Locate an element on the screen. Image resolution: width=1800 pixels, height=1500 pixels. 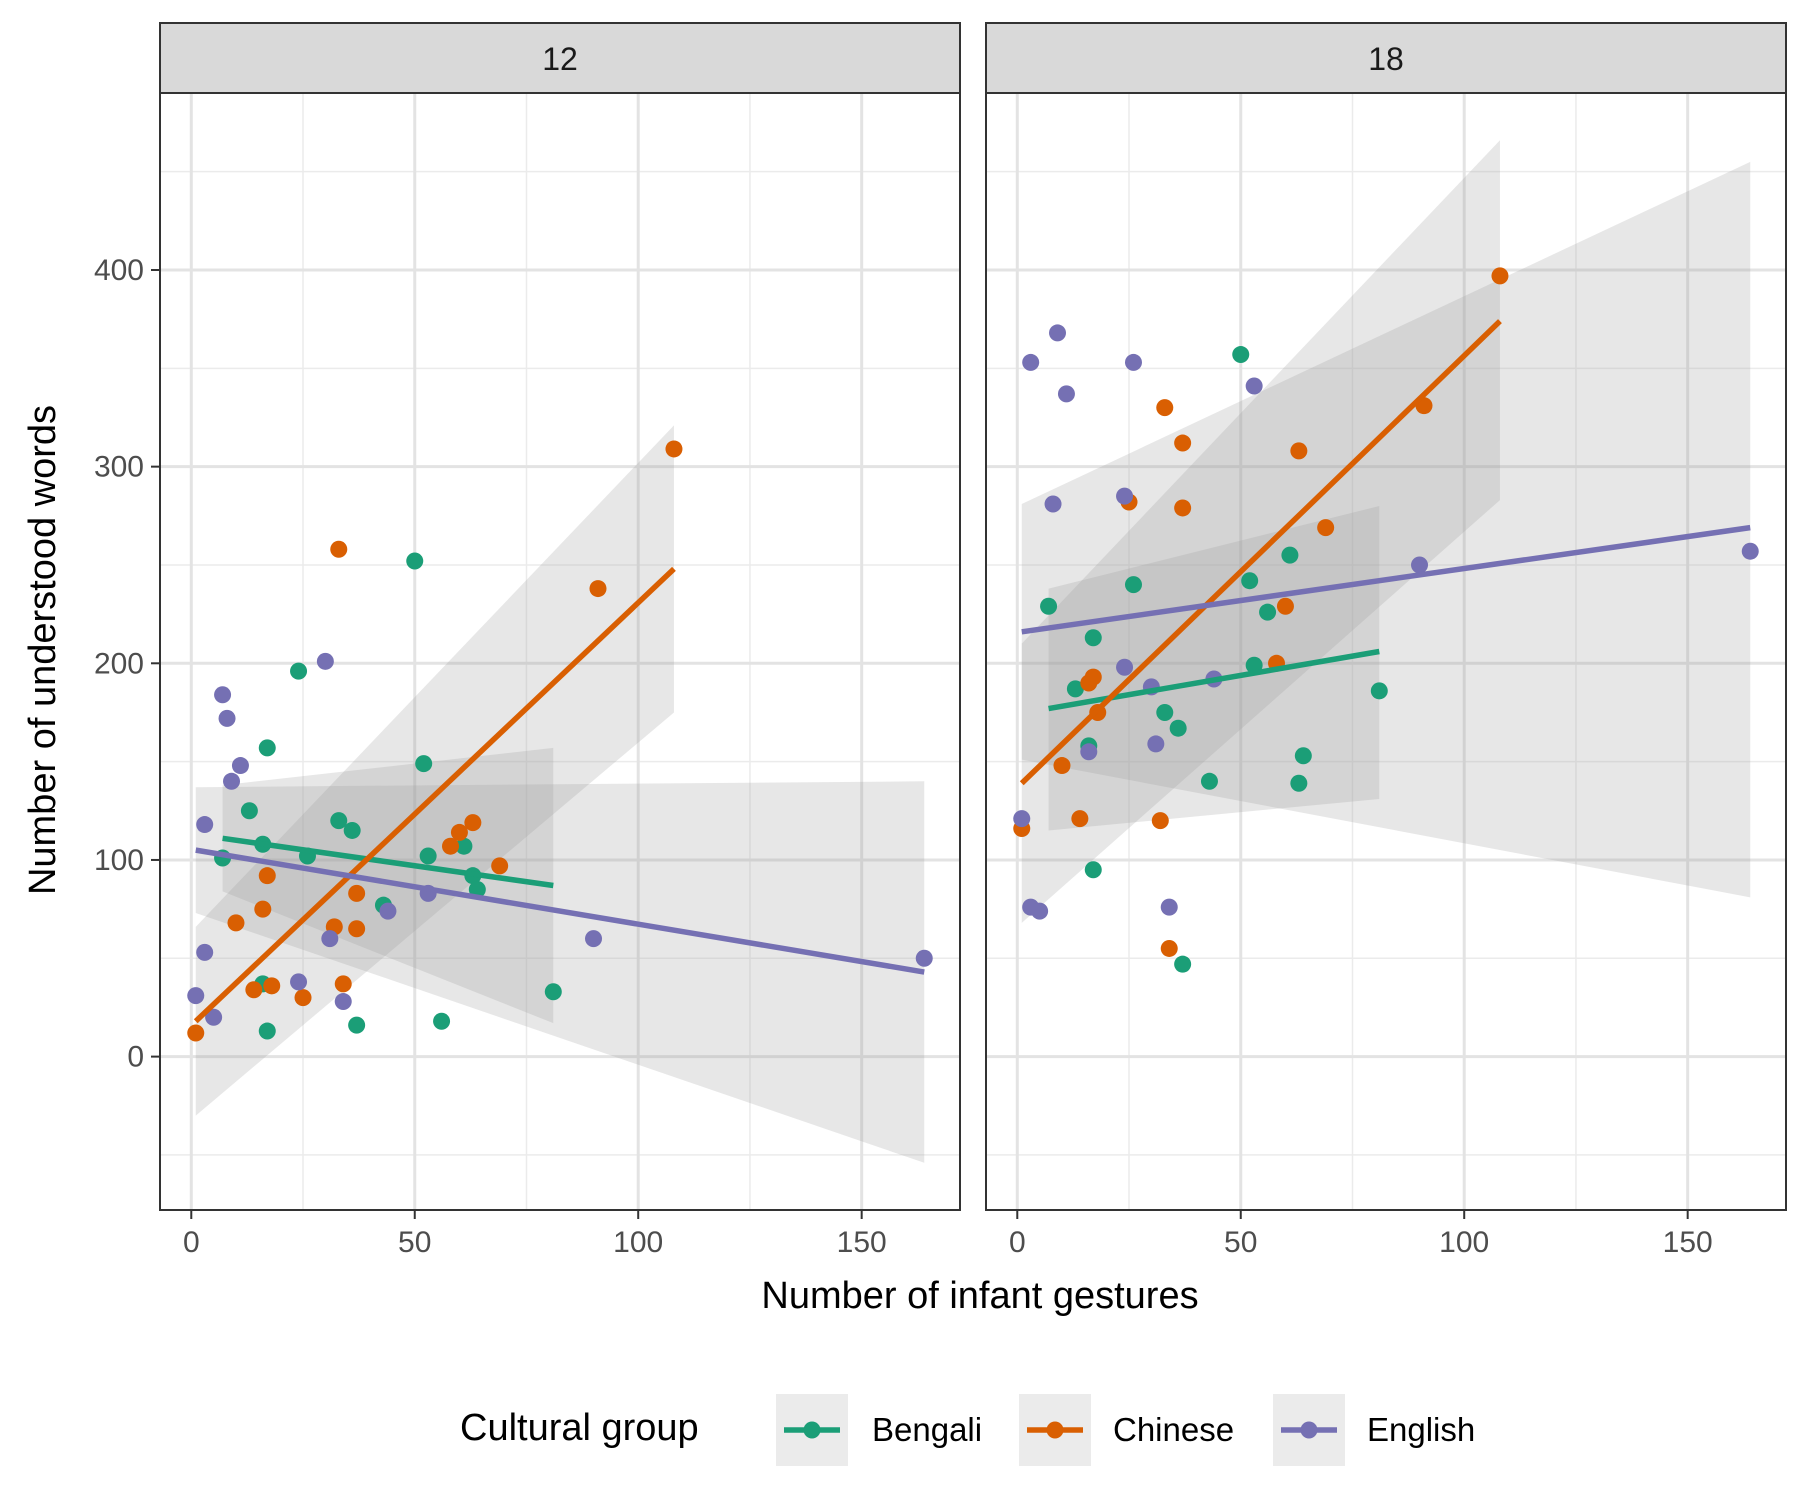
facet-strip is located at coordinates (1386, 58).